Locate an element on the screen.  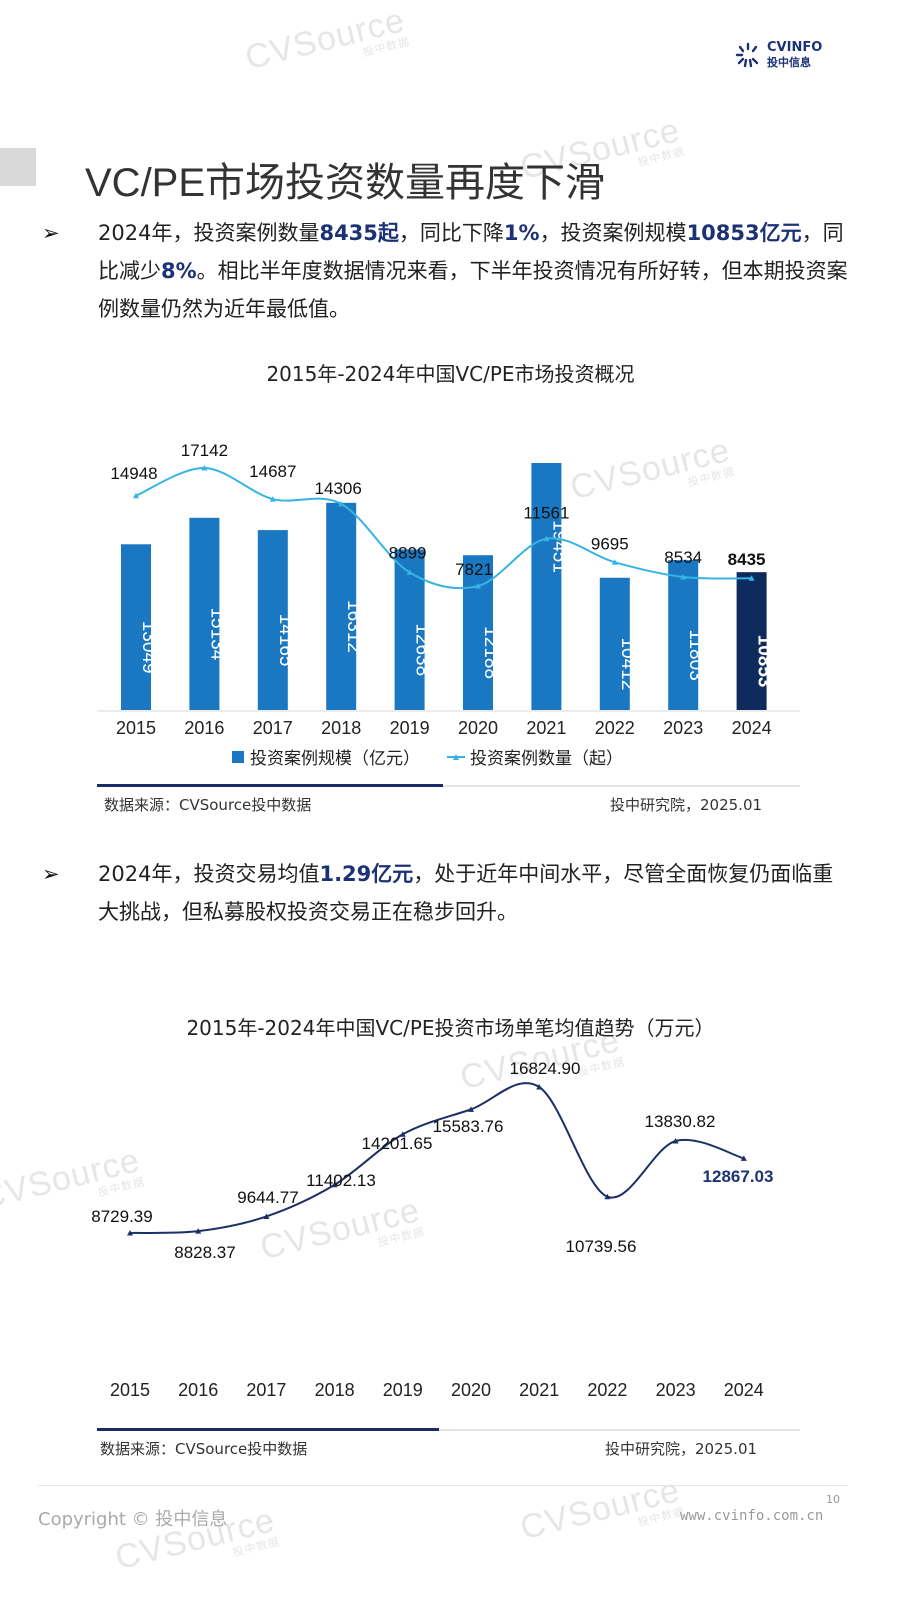
line-data-label: 8534 is located at coordinates (683, 557).